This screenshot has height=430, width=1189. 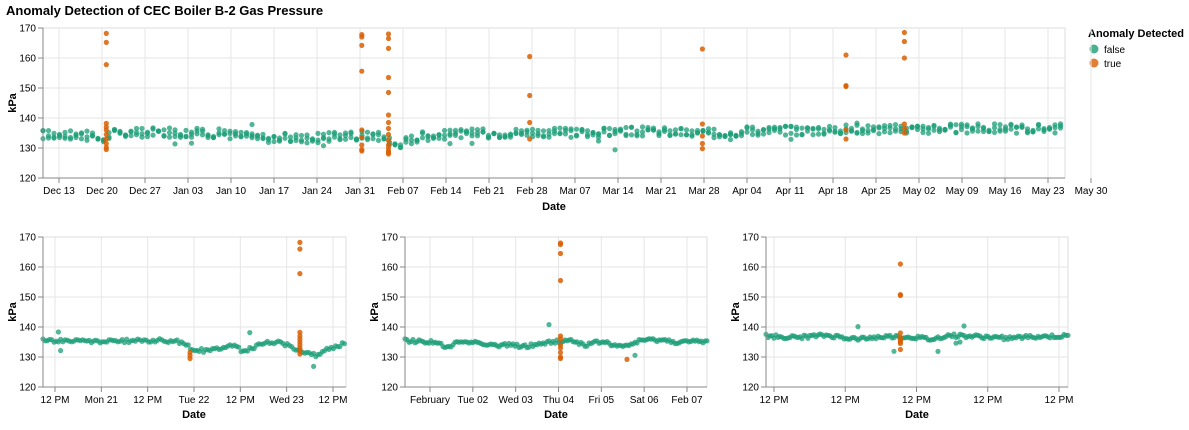 I want to click on detail-2-grid, so click(x=556, y=312).